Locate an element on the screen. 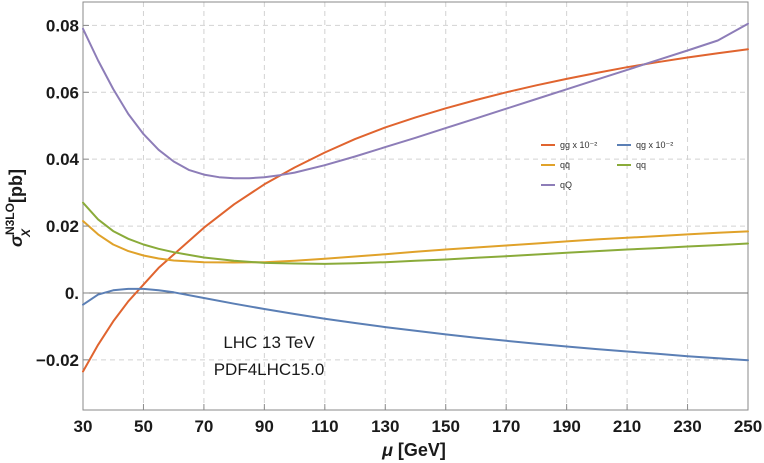 The height and width of the screenshot is (463, 764). y-axis-label-sup: N3LO is located at coordinates (10, 219).